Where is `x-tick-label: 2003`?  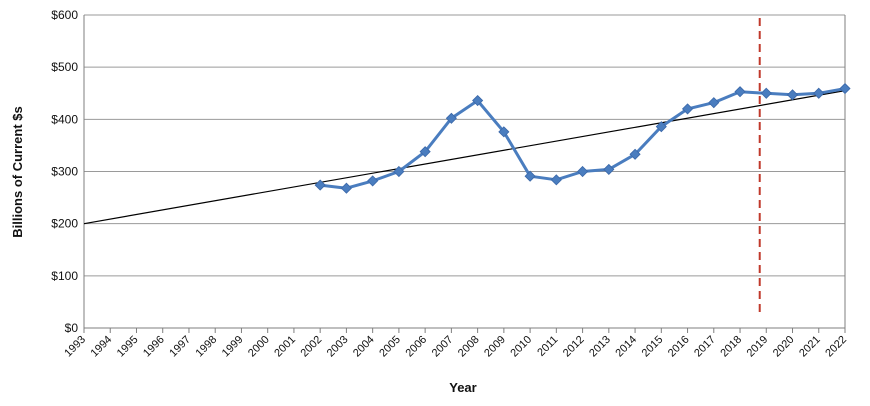
x-tick-label: 2003 is located at coordinates (338, 347).